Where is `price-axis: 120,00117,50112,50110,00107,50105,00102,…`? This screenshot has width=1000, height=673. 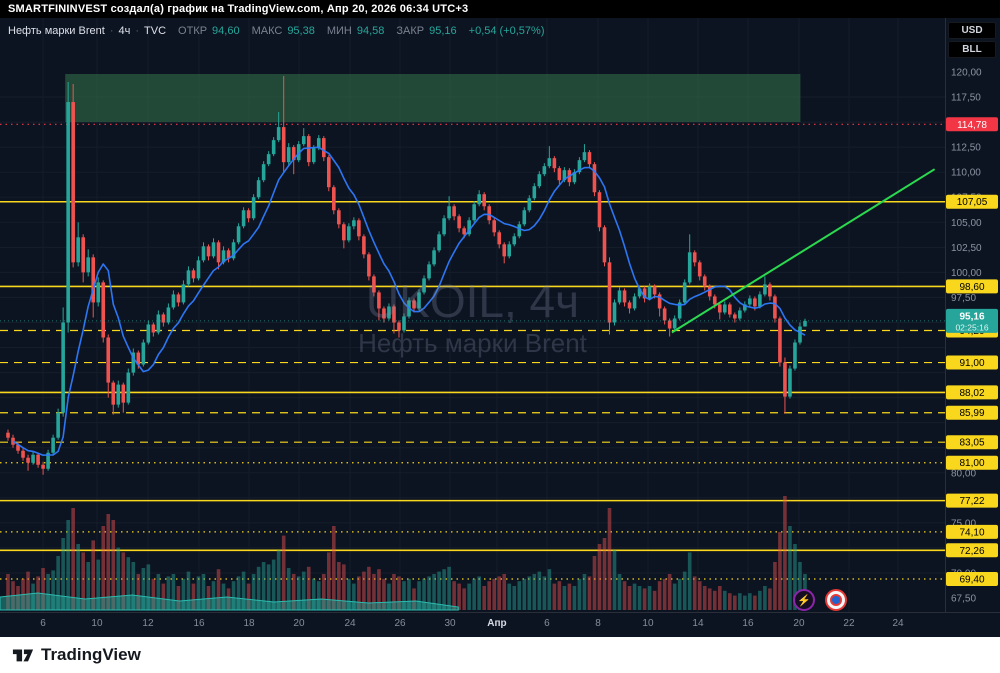 price-axis: 120,00117,50112,50110,00107,50105,00102,… is located at coordinates (972, 327).